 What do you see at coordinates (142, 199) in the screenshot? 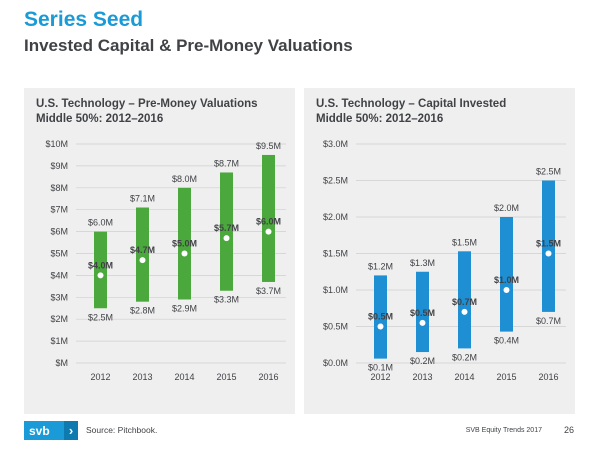
I see `high-value-label: $7.1M` at bounding box center [142, 199].